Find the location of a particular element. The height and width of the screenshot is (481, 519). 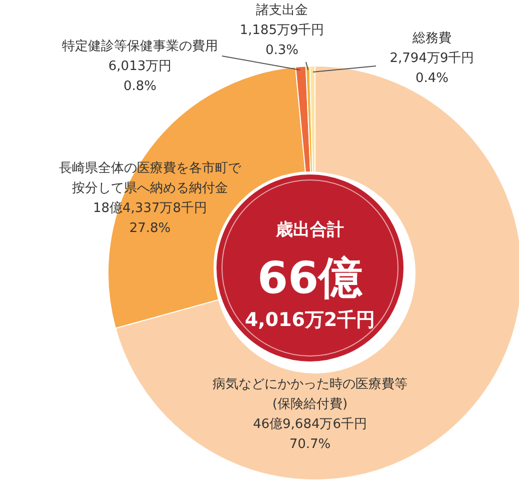

data-label: 46億9,684万6千円 70.7% is located at coordinates (310, 434).